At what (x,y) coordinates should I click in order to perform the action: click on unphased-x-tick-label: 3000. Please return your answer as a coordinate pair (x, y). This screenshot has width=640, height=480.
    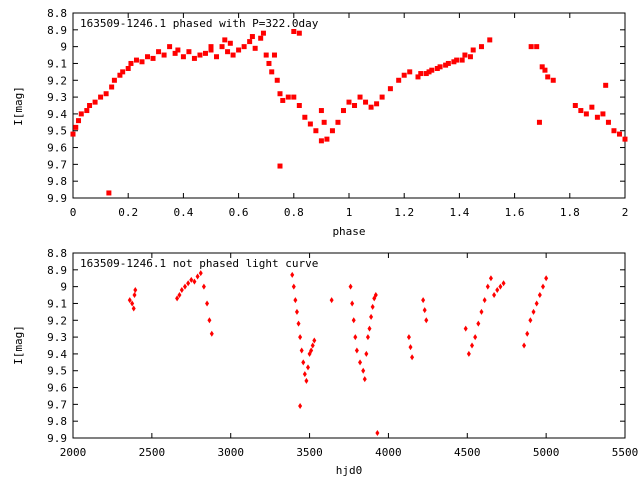
    Looking at the image, I should click on (230, 452).